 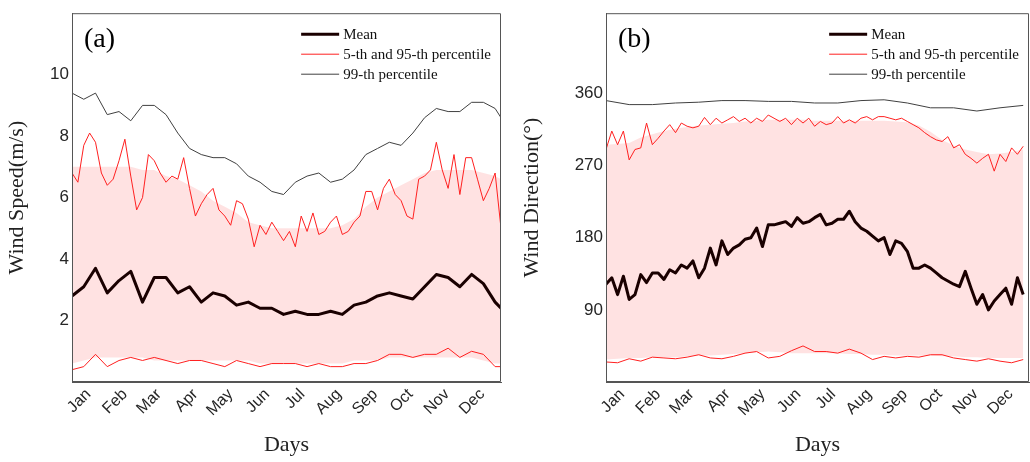 What do you see at coordinates (588, 93) in the screenshot?
I see `y-tick-label: 360` at bounding box center [588, 93].